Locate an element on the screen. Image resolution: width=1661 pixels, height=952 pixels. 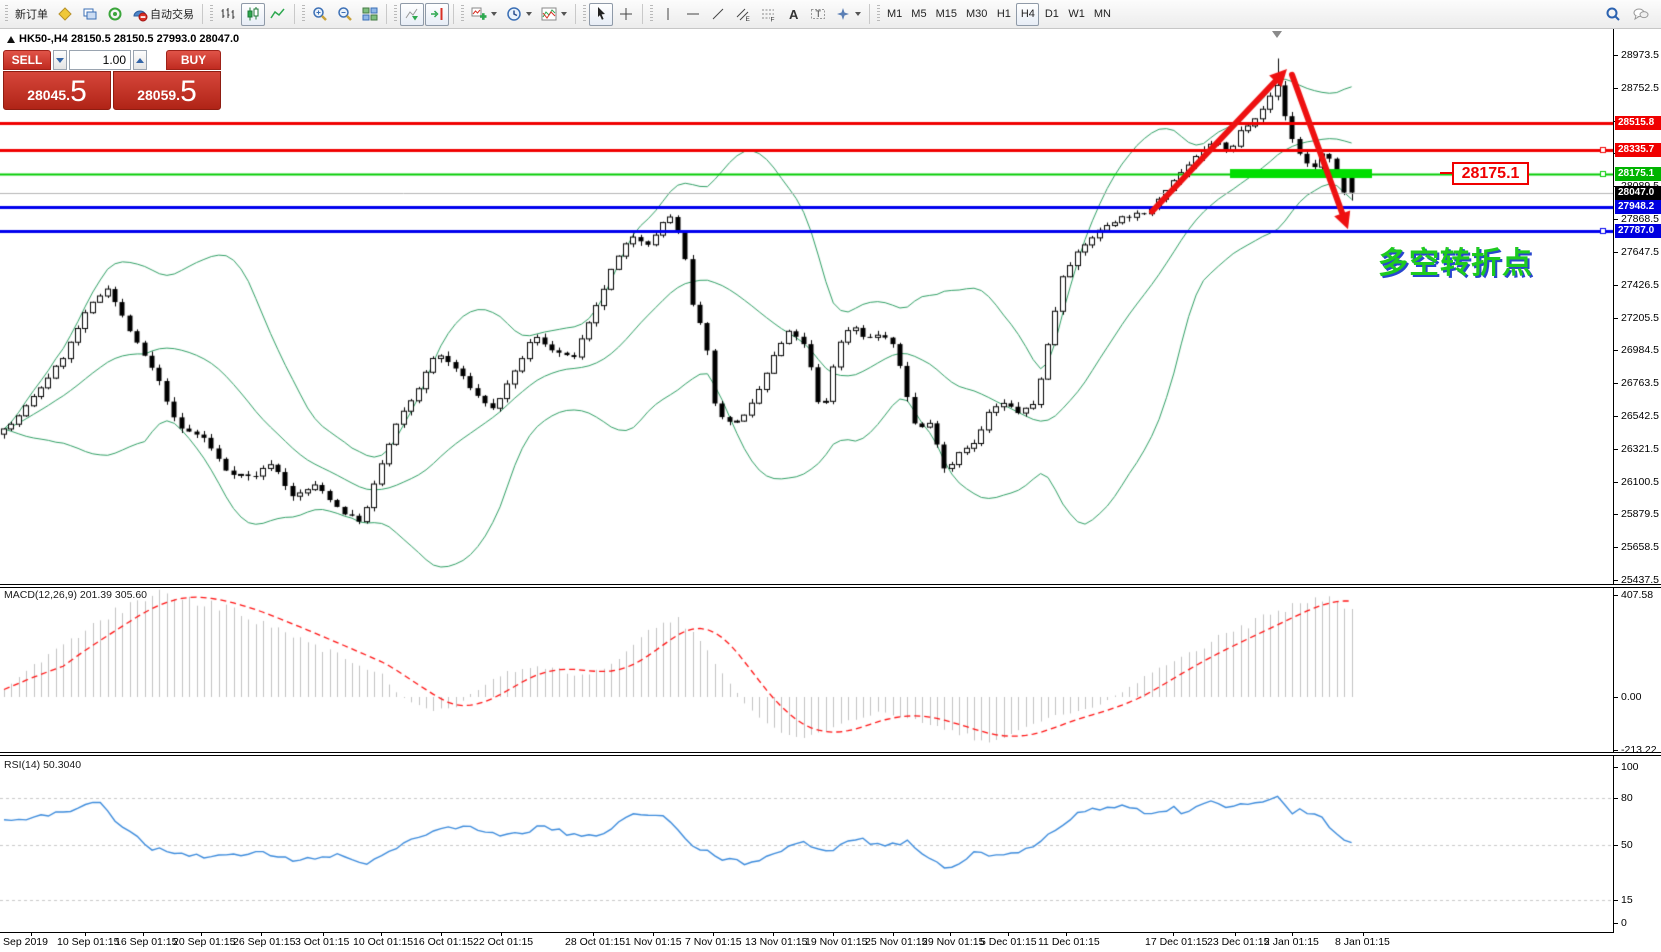
y-axis-tick-label: 26763.5 is located at coordinates (1640, 383).